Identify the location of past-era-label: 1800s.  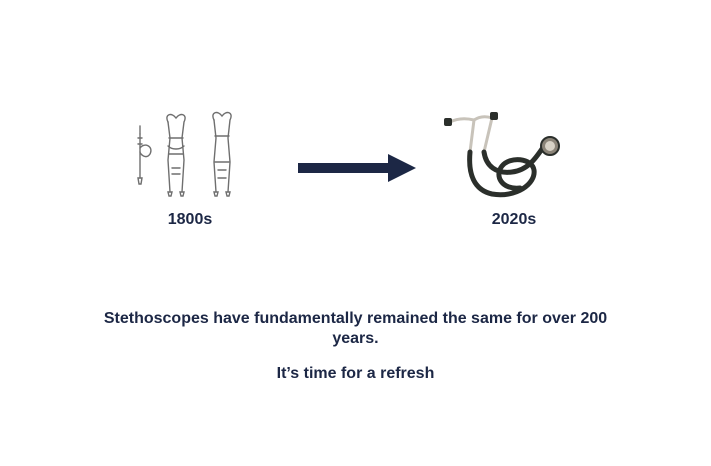
(190, 219).